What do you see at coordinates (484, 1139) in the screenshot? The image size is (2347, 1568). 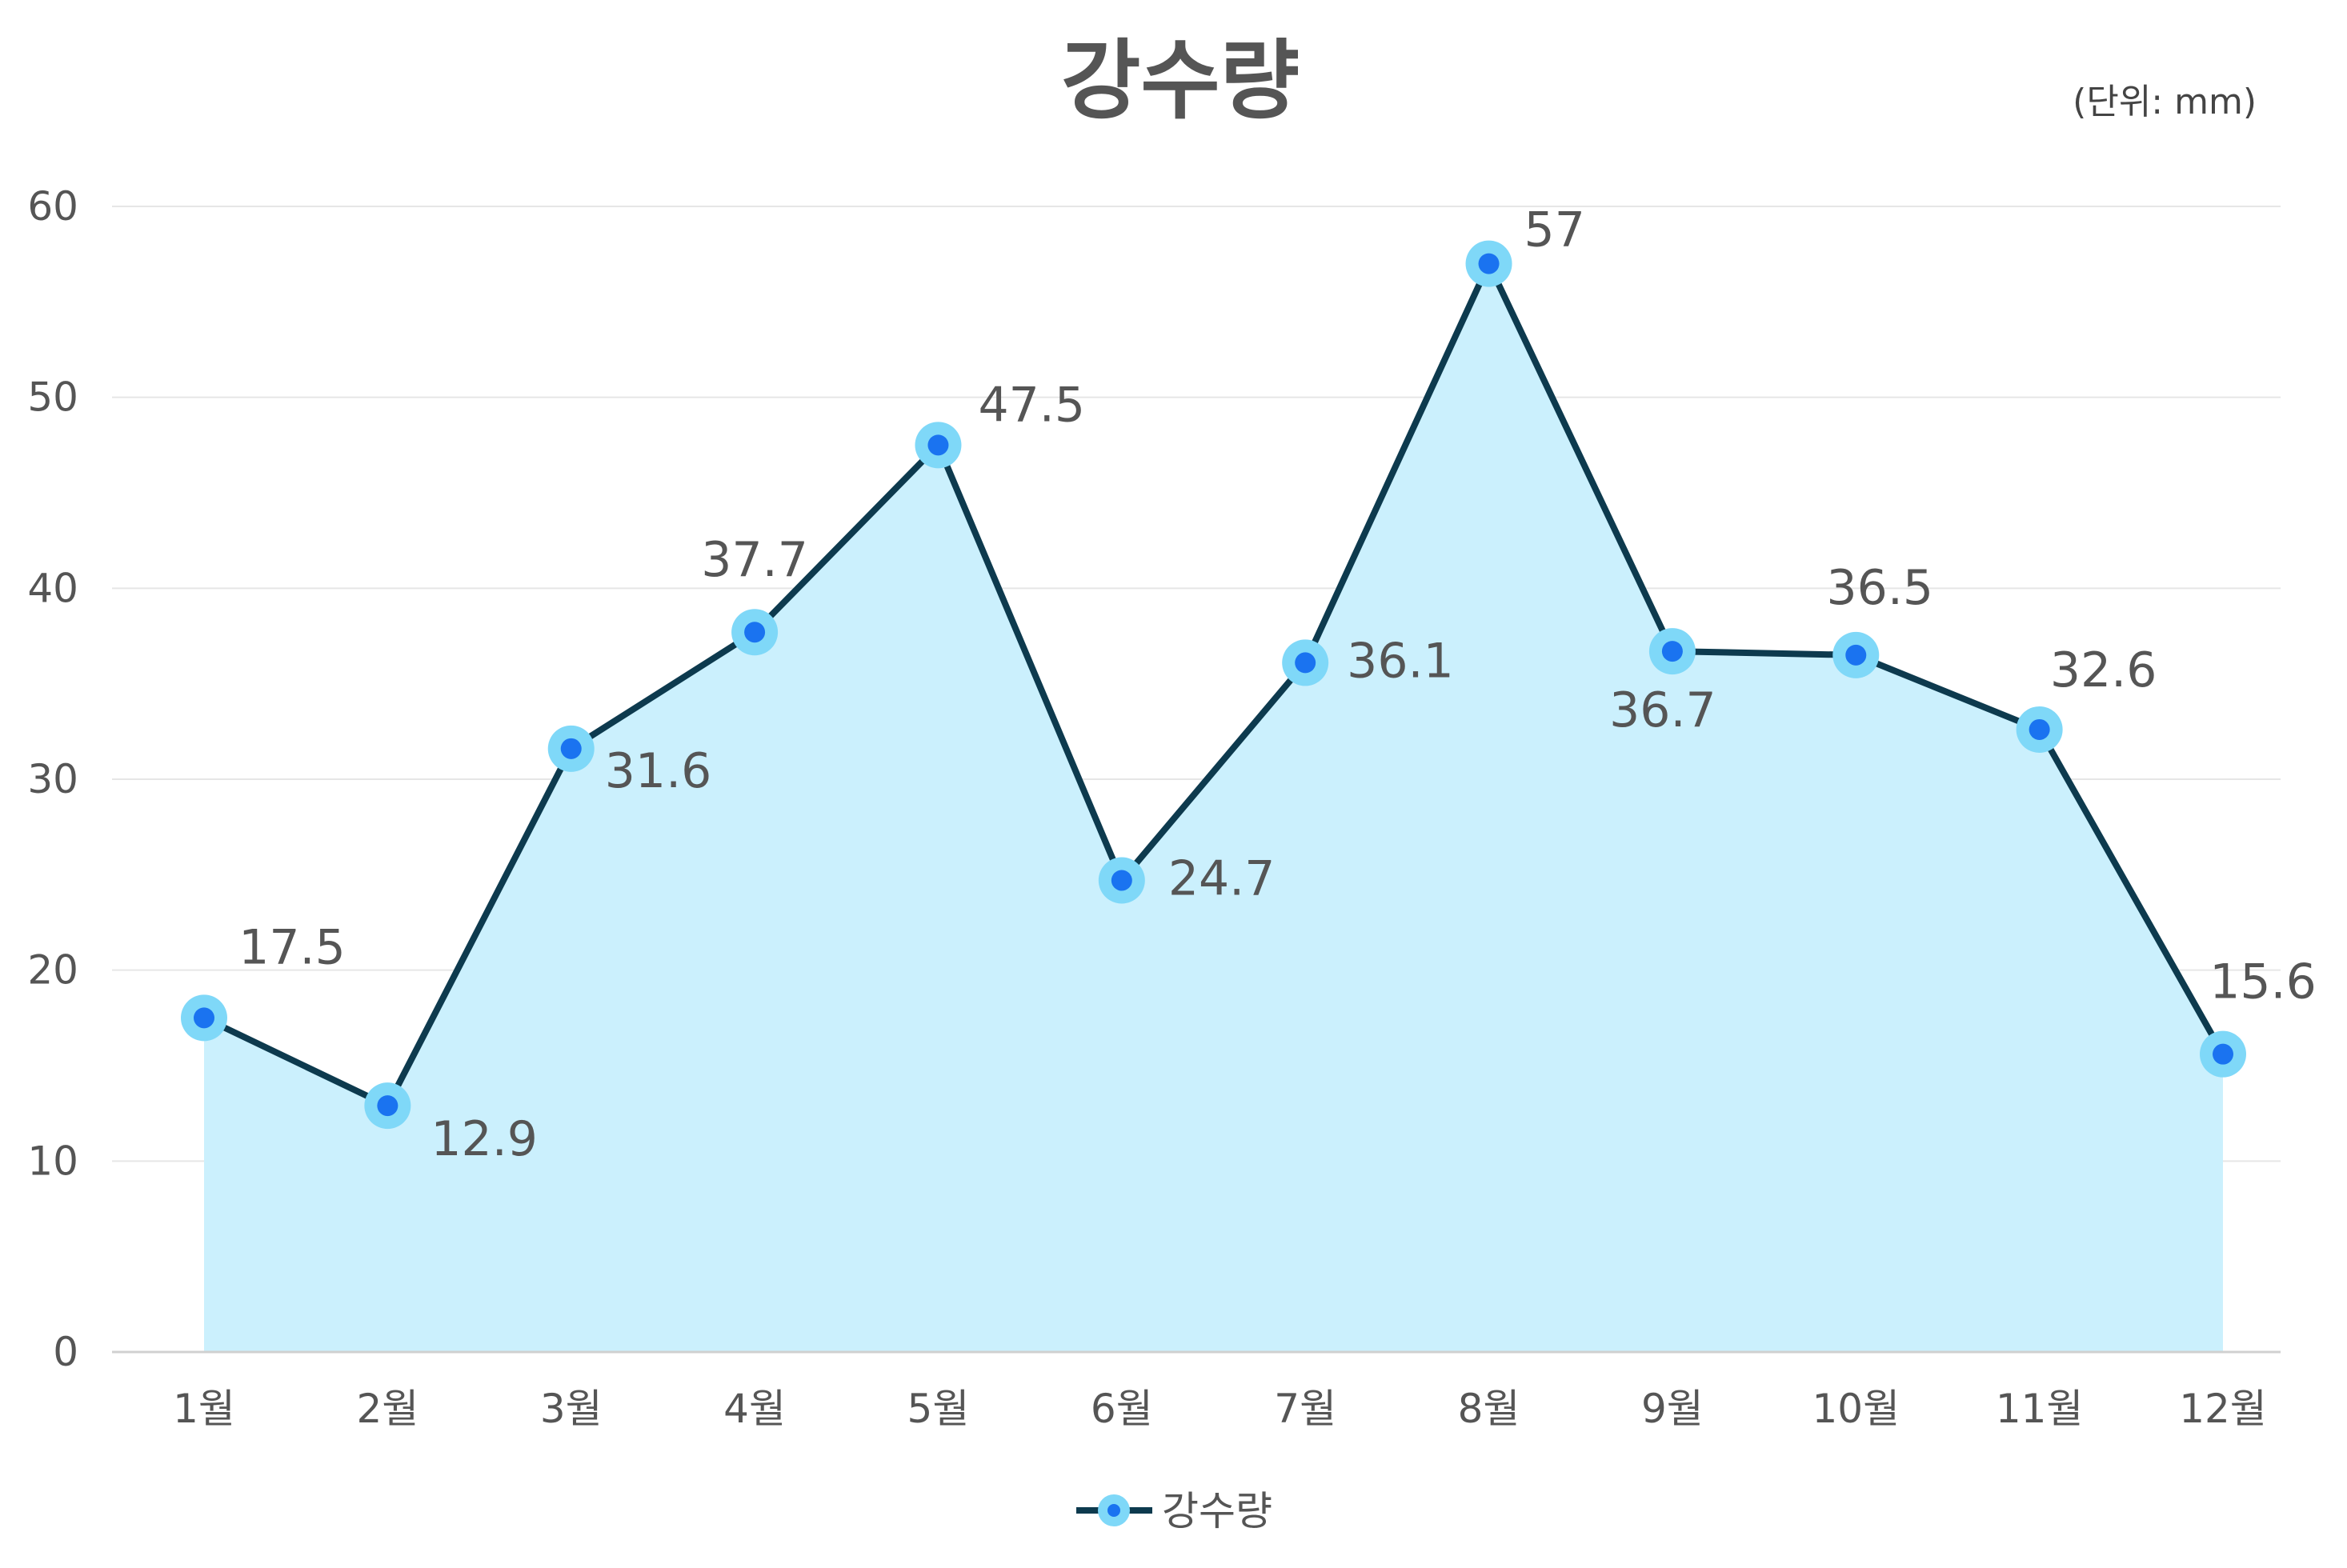 I see `data-label-2월: 12.9` at bounding box center [484, 1139].